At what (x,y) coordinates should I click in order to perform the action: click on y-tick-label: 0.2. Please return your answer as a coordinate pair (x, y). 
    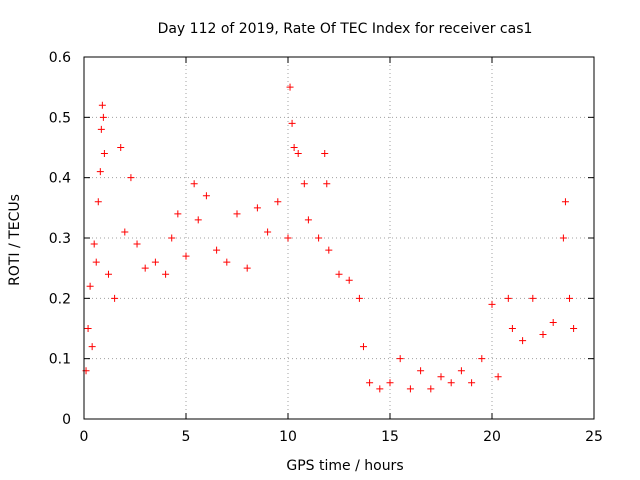
    Looking at the image, I should click on (60, 299).